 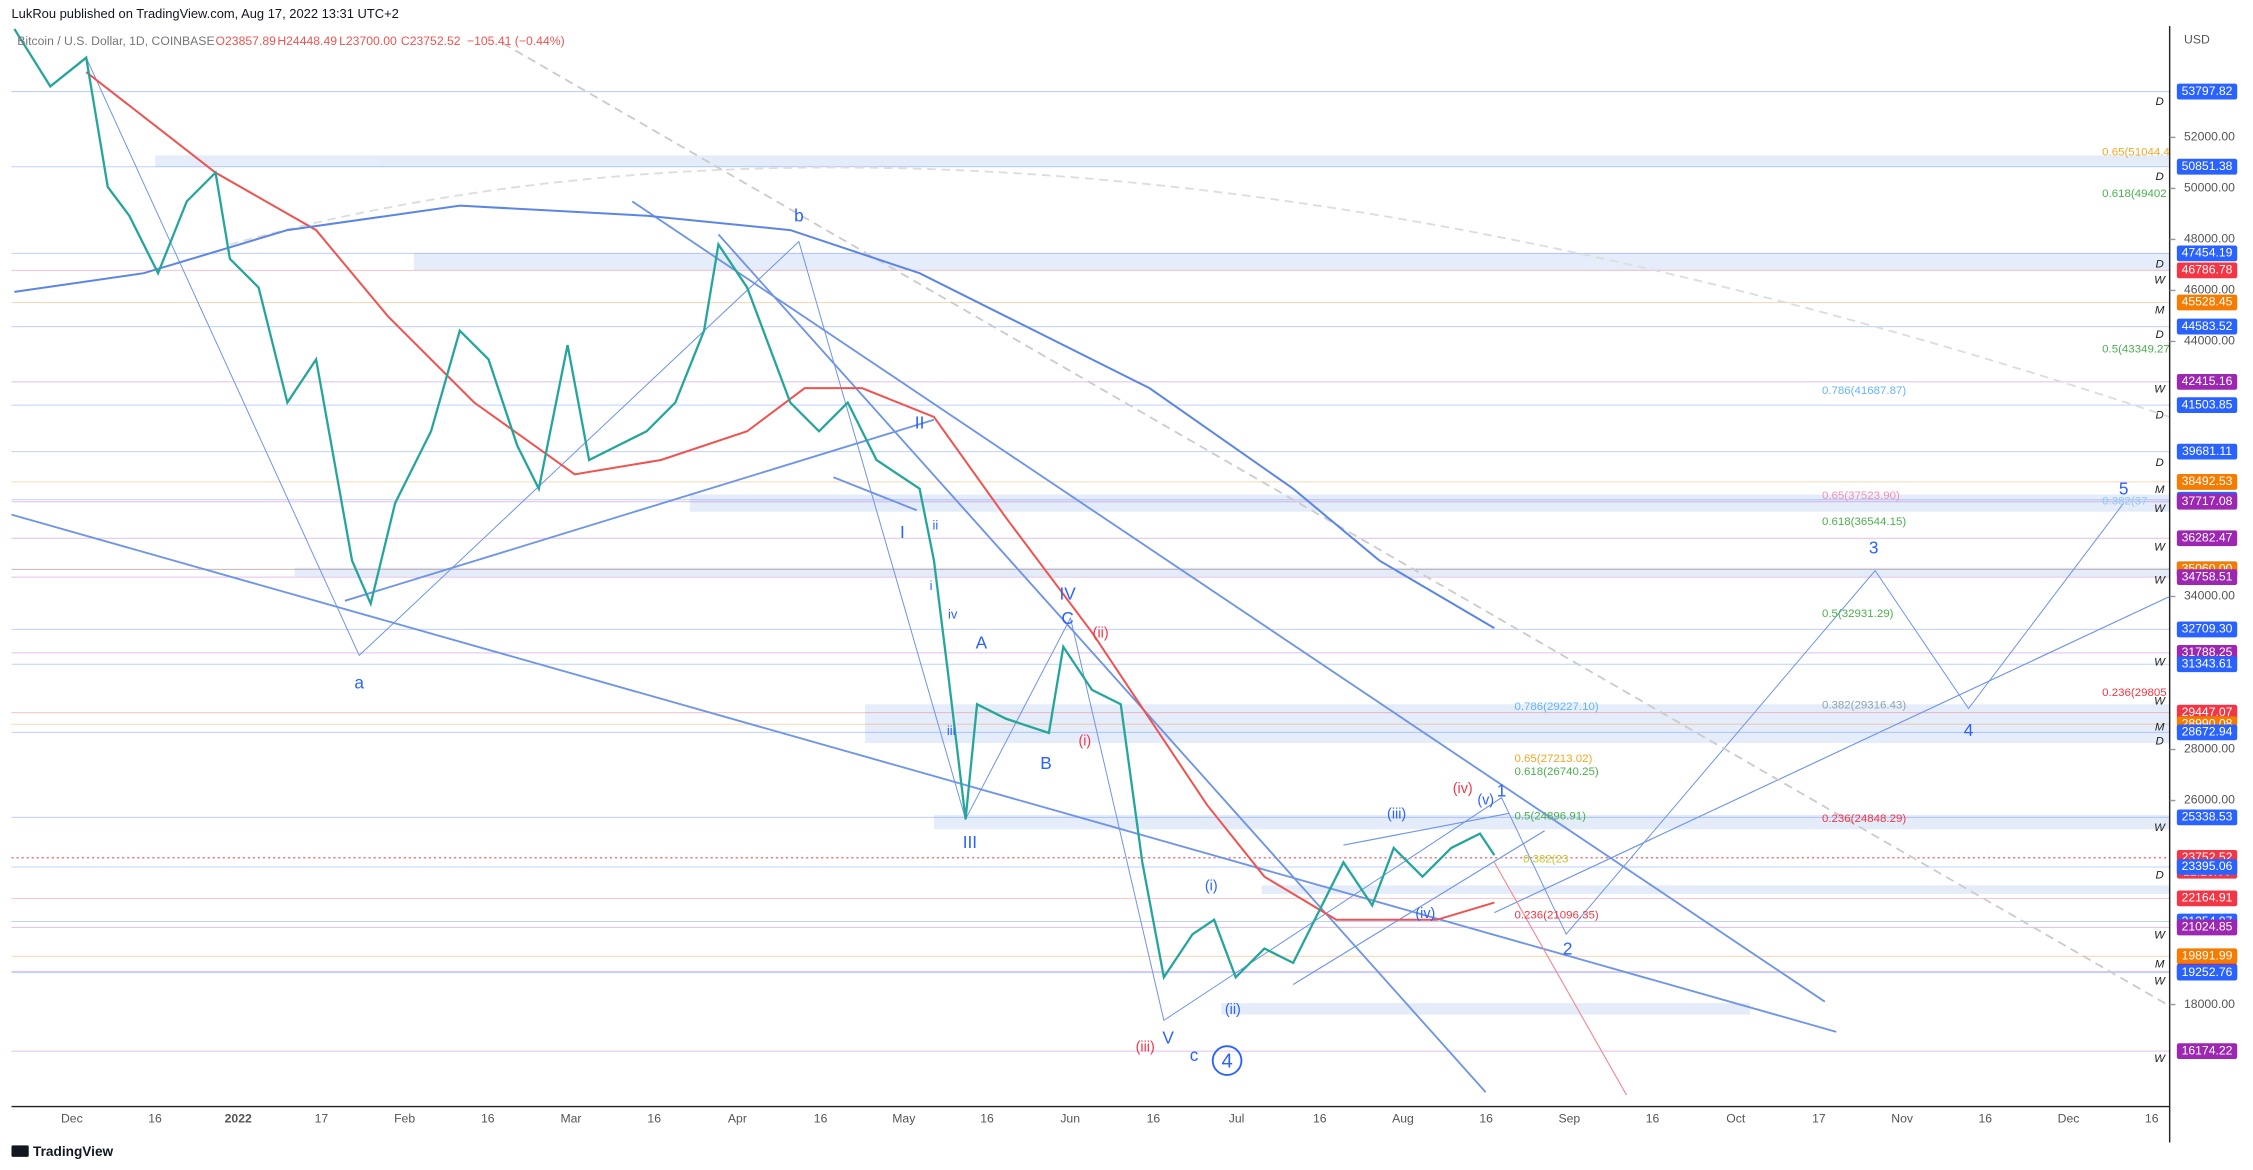 I want to click on brand: TradingView, so click(x=73, y=1151).